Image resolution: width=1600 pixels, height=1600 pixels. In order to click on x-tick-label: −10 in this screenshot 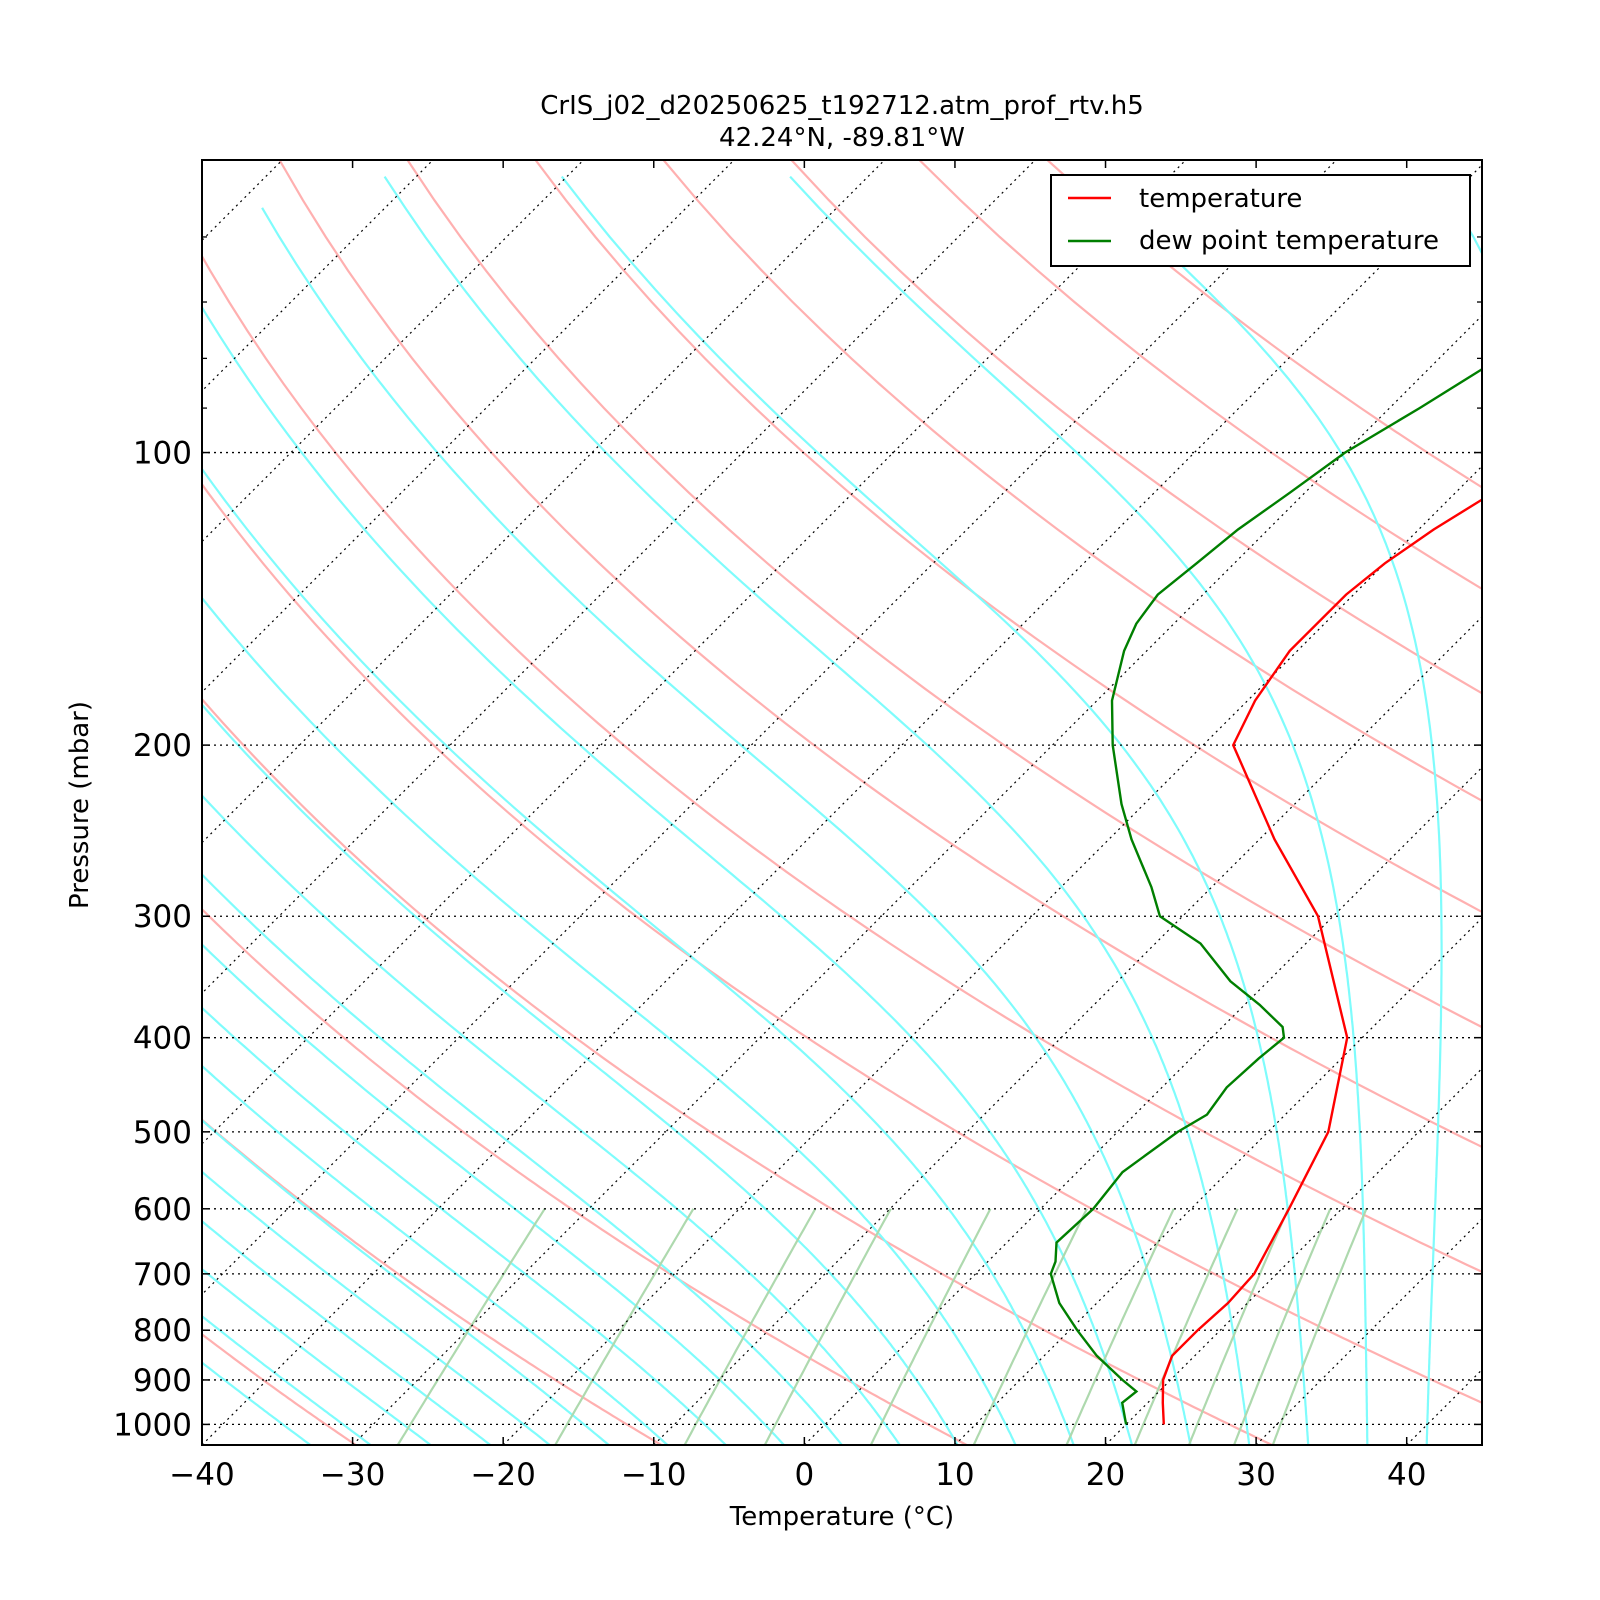, I will do `click(653, 1475)`.